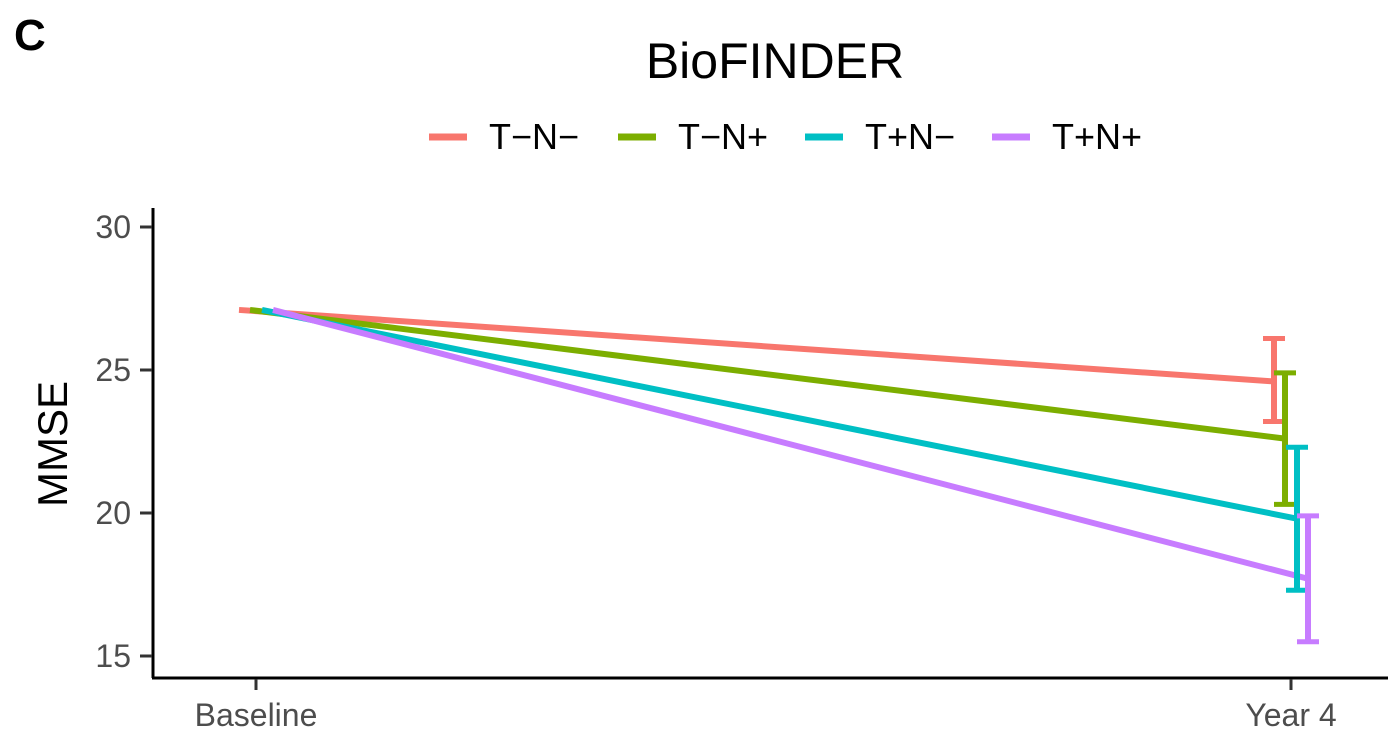 The height and width of the screenshot is (731, 1388). I want to click on legend-label: T−N+, so click(723, 136).